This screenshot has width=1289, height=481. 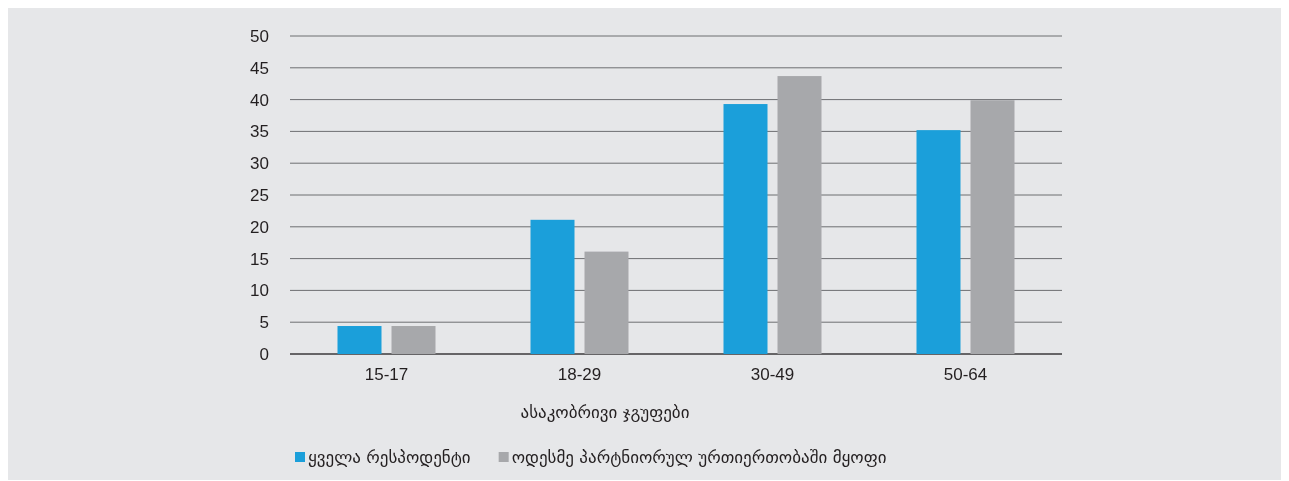 I want to click on y-tick-label: 50, so click(x=259, y=36).